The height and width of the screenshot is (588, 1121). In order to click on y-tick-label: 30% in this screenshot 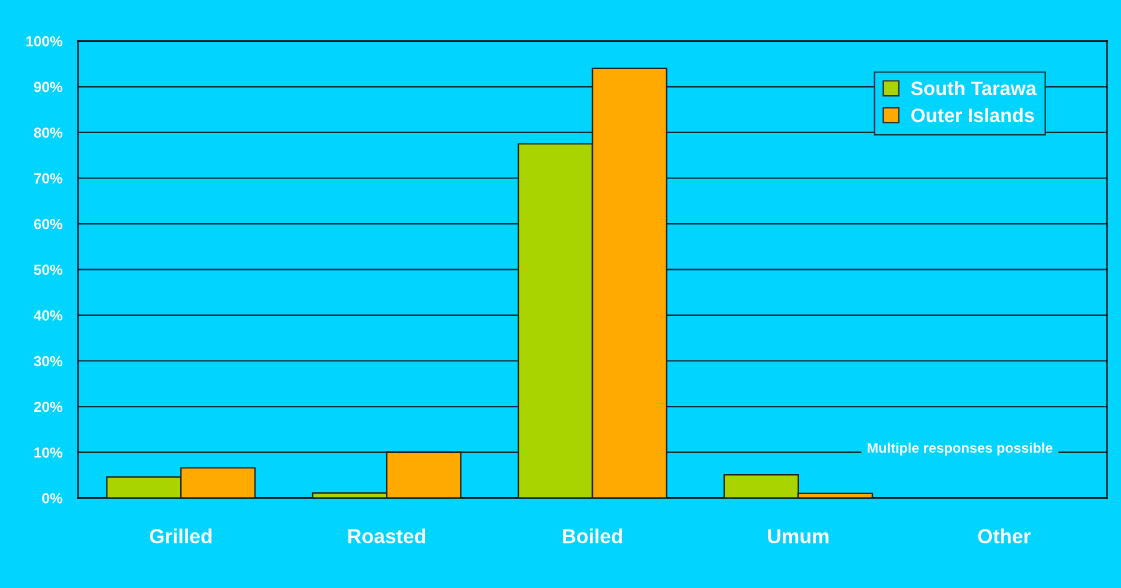, I will do `click(48, 361)`.